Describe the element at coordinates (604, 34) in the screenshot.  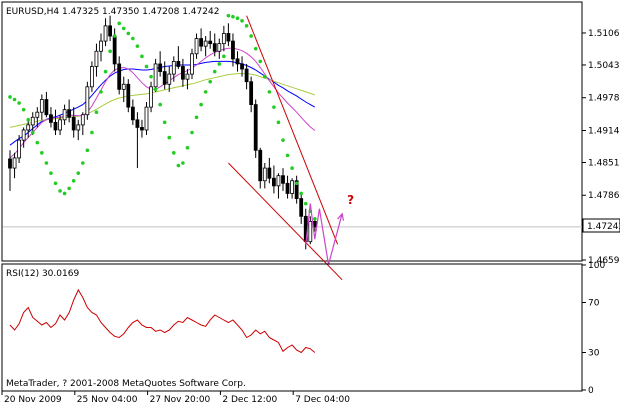
I see `price-tick-label: 1.51060` at that location.